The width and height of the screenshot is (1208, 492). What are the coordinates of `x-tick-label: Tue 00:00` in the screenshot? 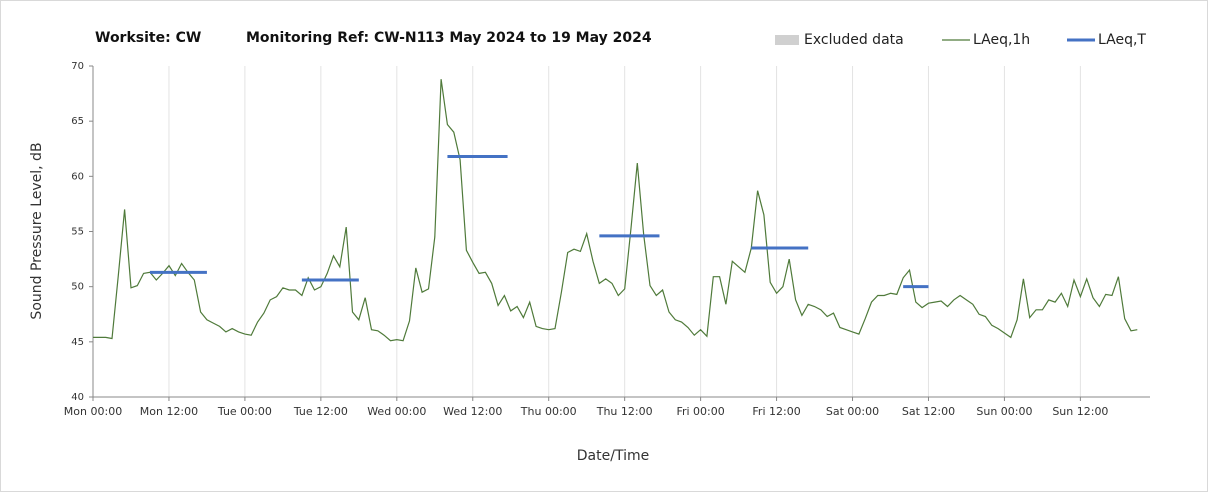 It's located at (244, 411).